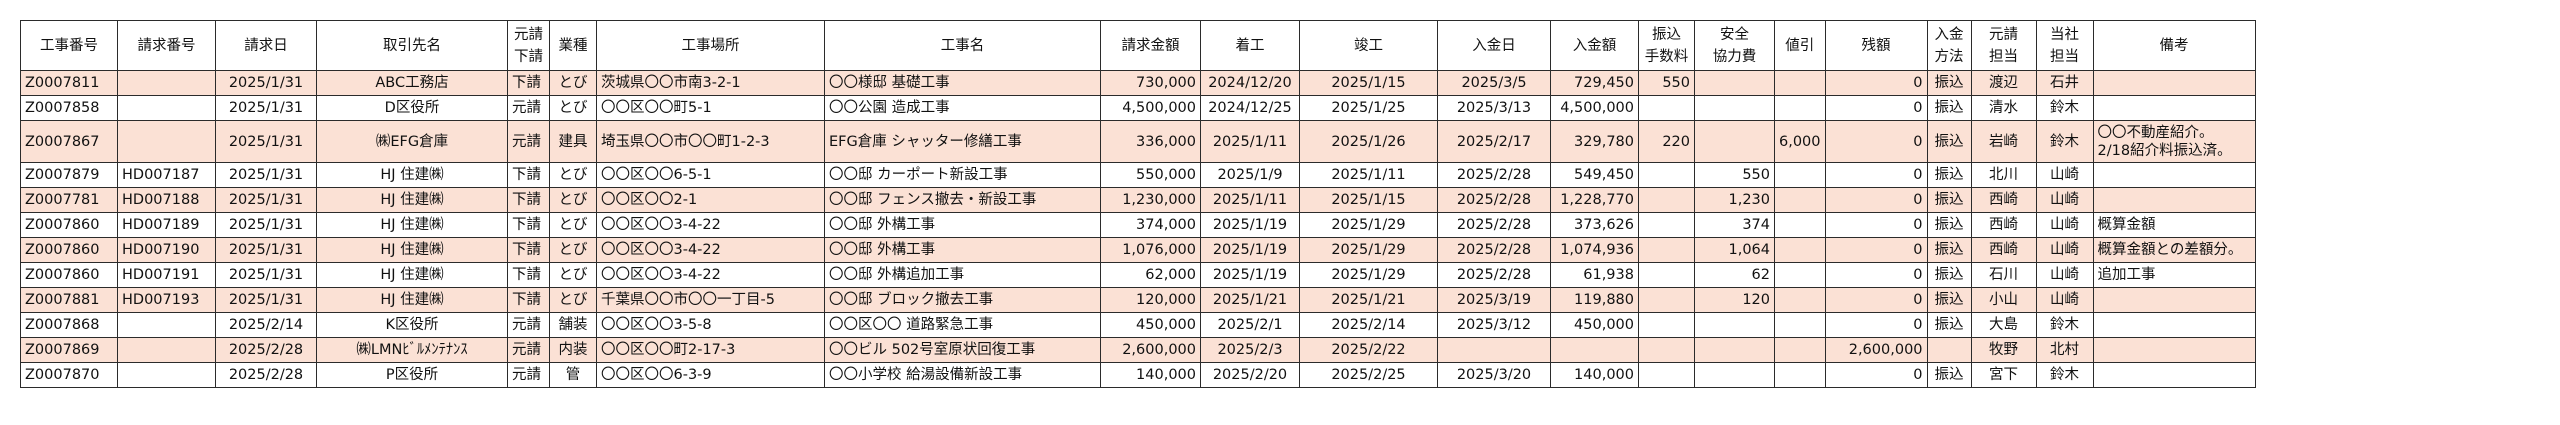  Describe the element at coordinates (69, 83) in the screenshot. I see `cell-construction-no: Z0007811` at that location.